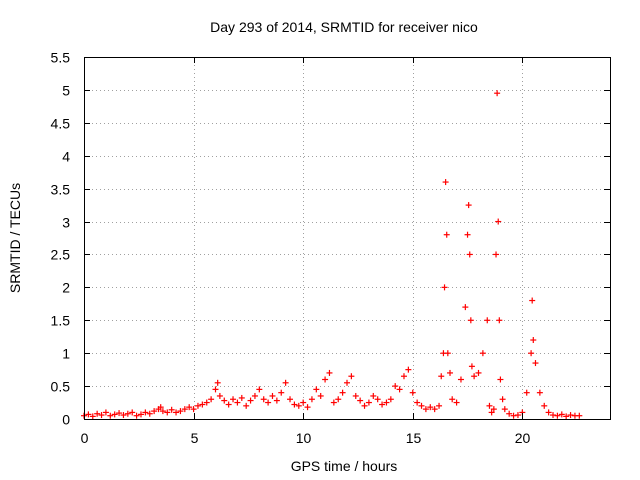  I want to click on y-tick-label: 2, so click(66, 288).